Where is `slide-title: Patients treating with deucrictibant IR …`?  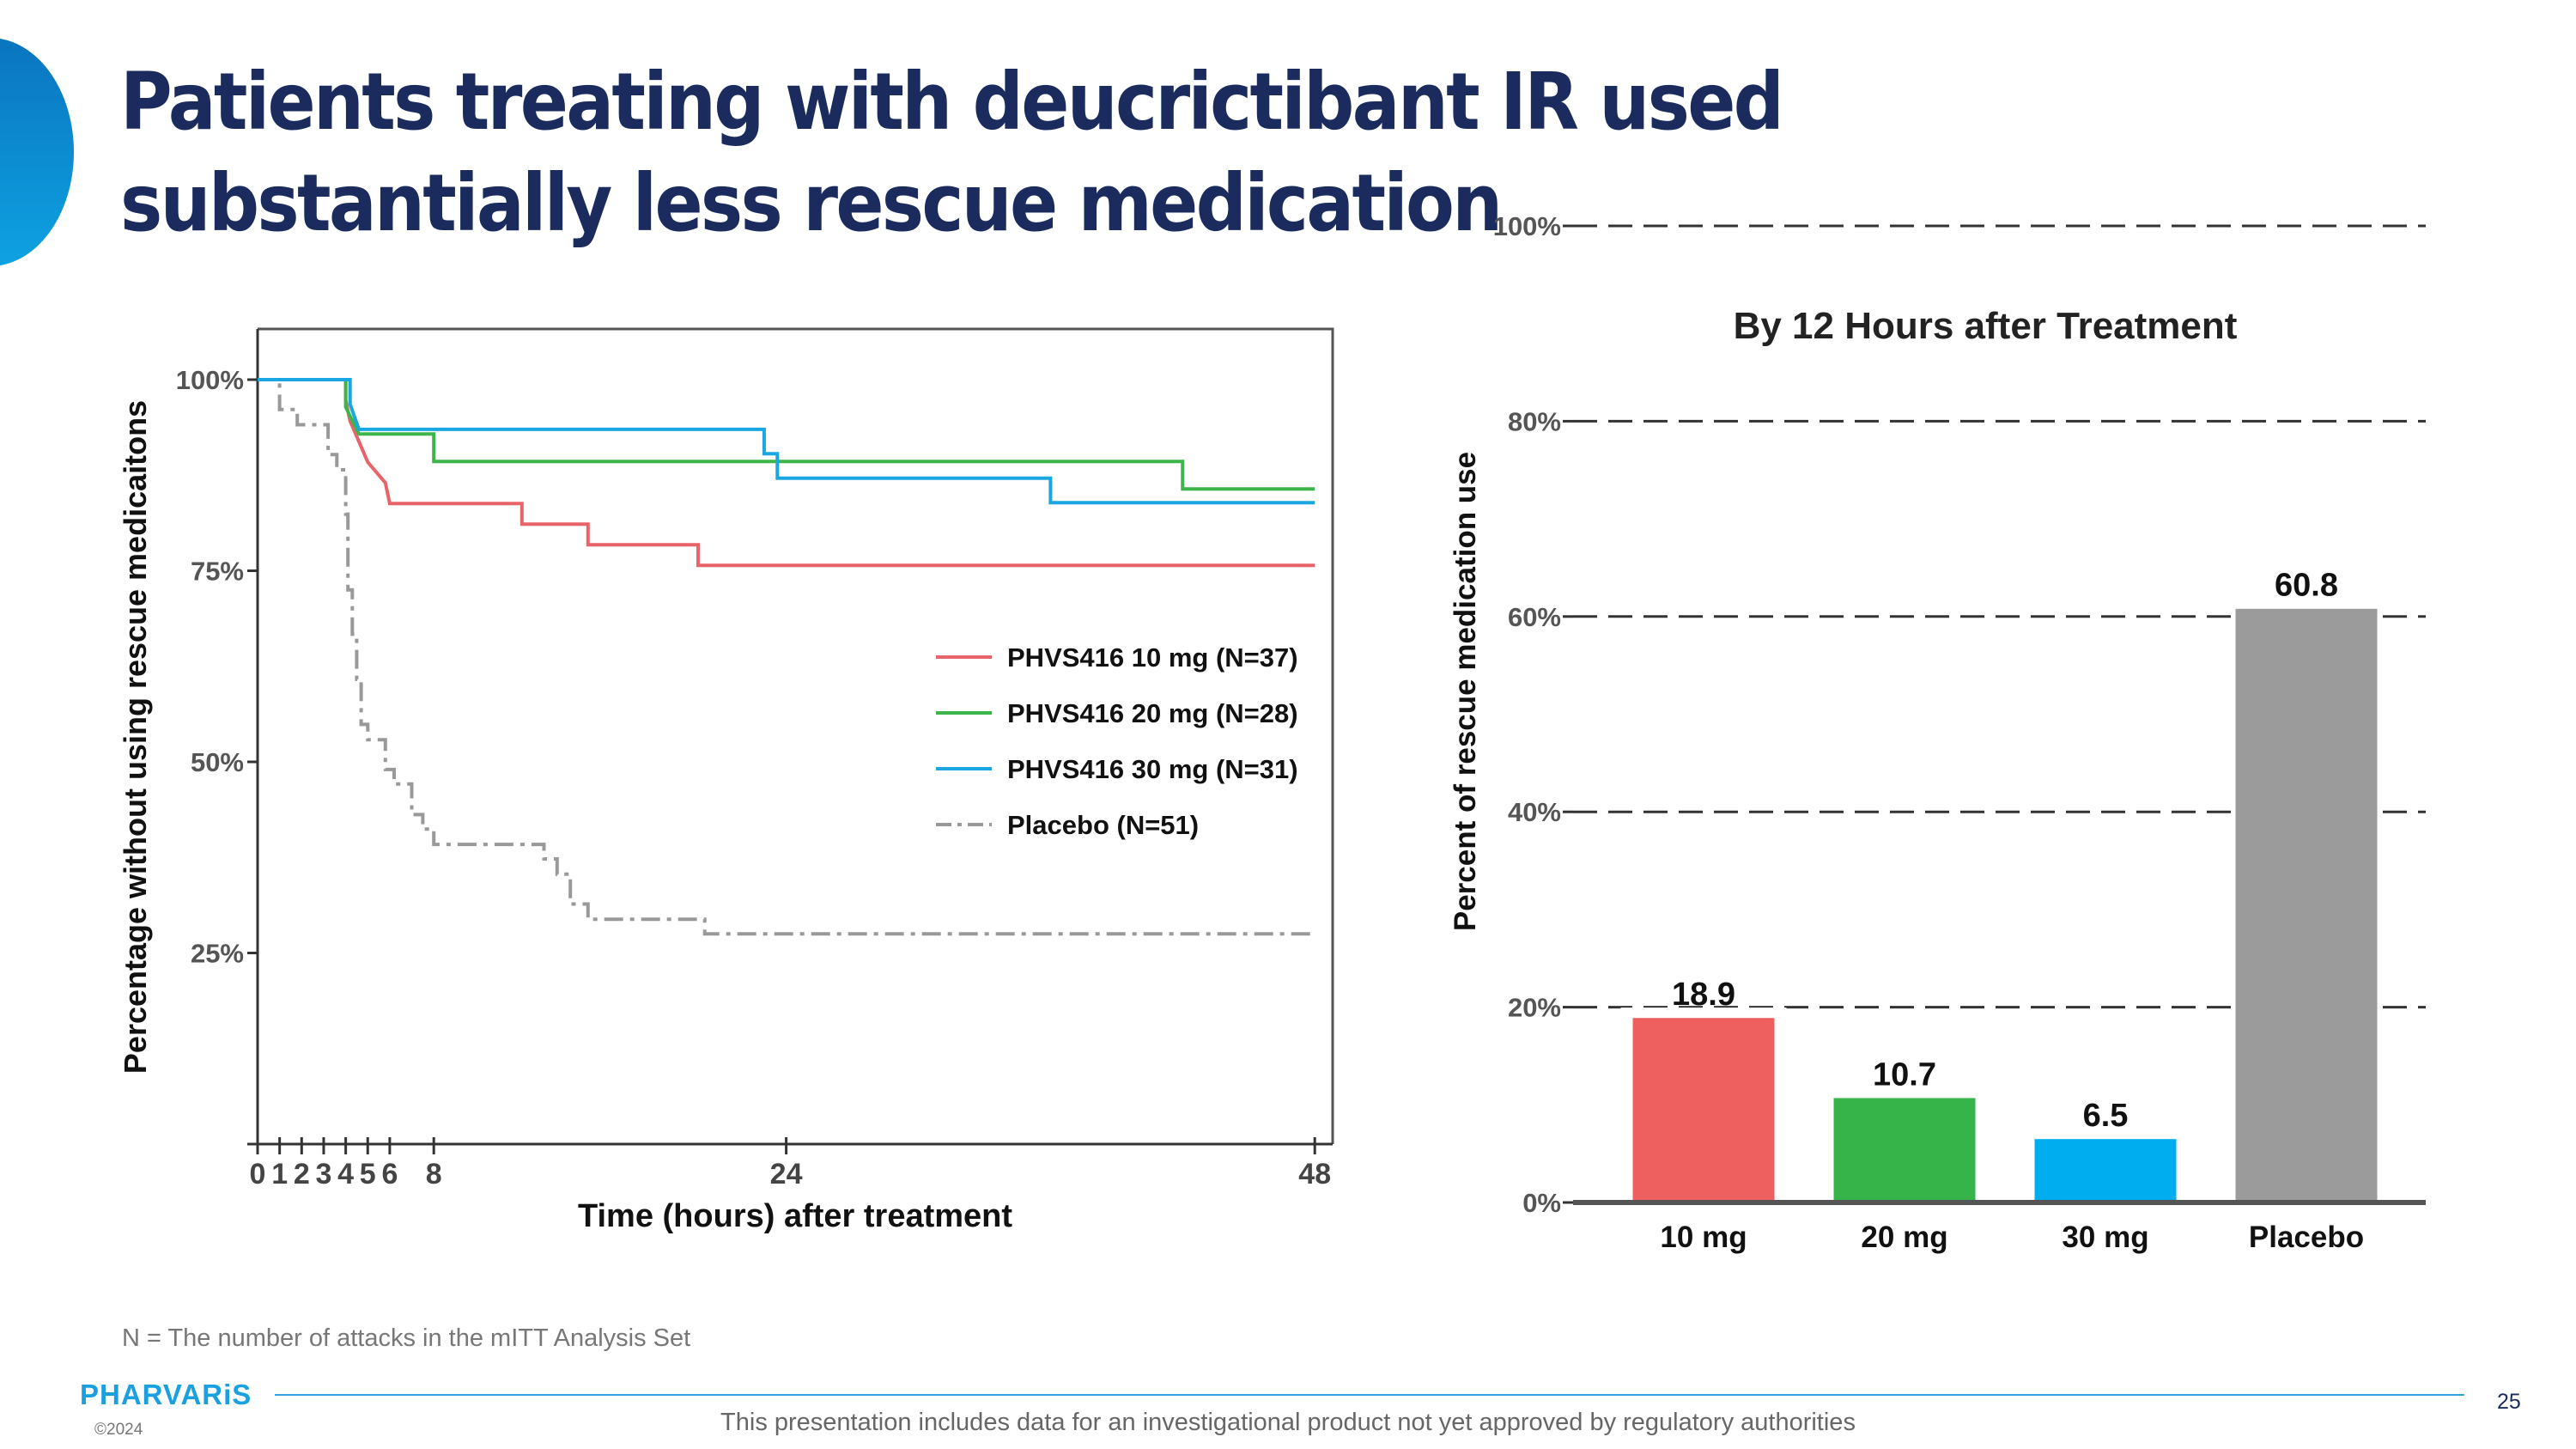 slide-title: Patients treating with deucrictibant IR … is located at coordinates (952, 152).